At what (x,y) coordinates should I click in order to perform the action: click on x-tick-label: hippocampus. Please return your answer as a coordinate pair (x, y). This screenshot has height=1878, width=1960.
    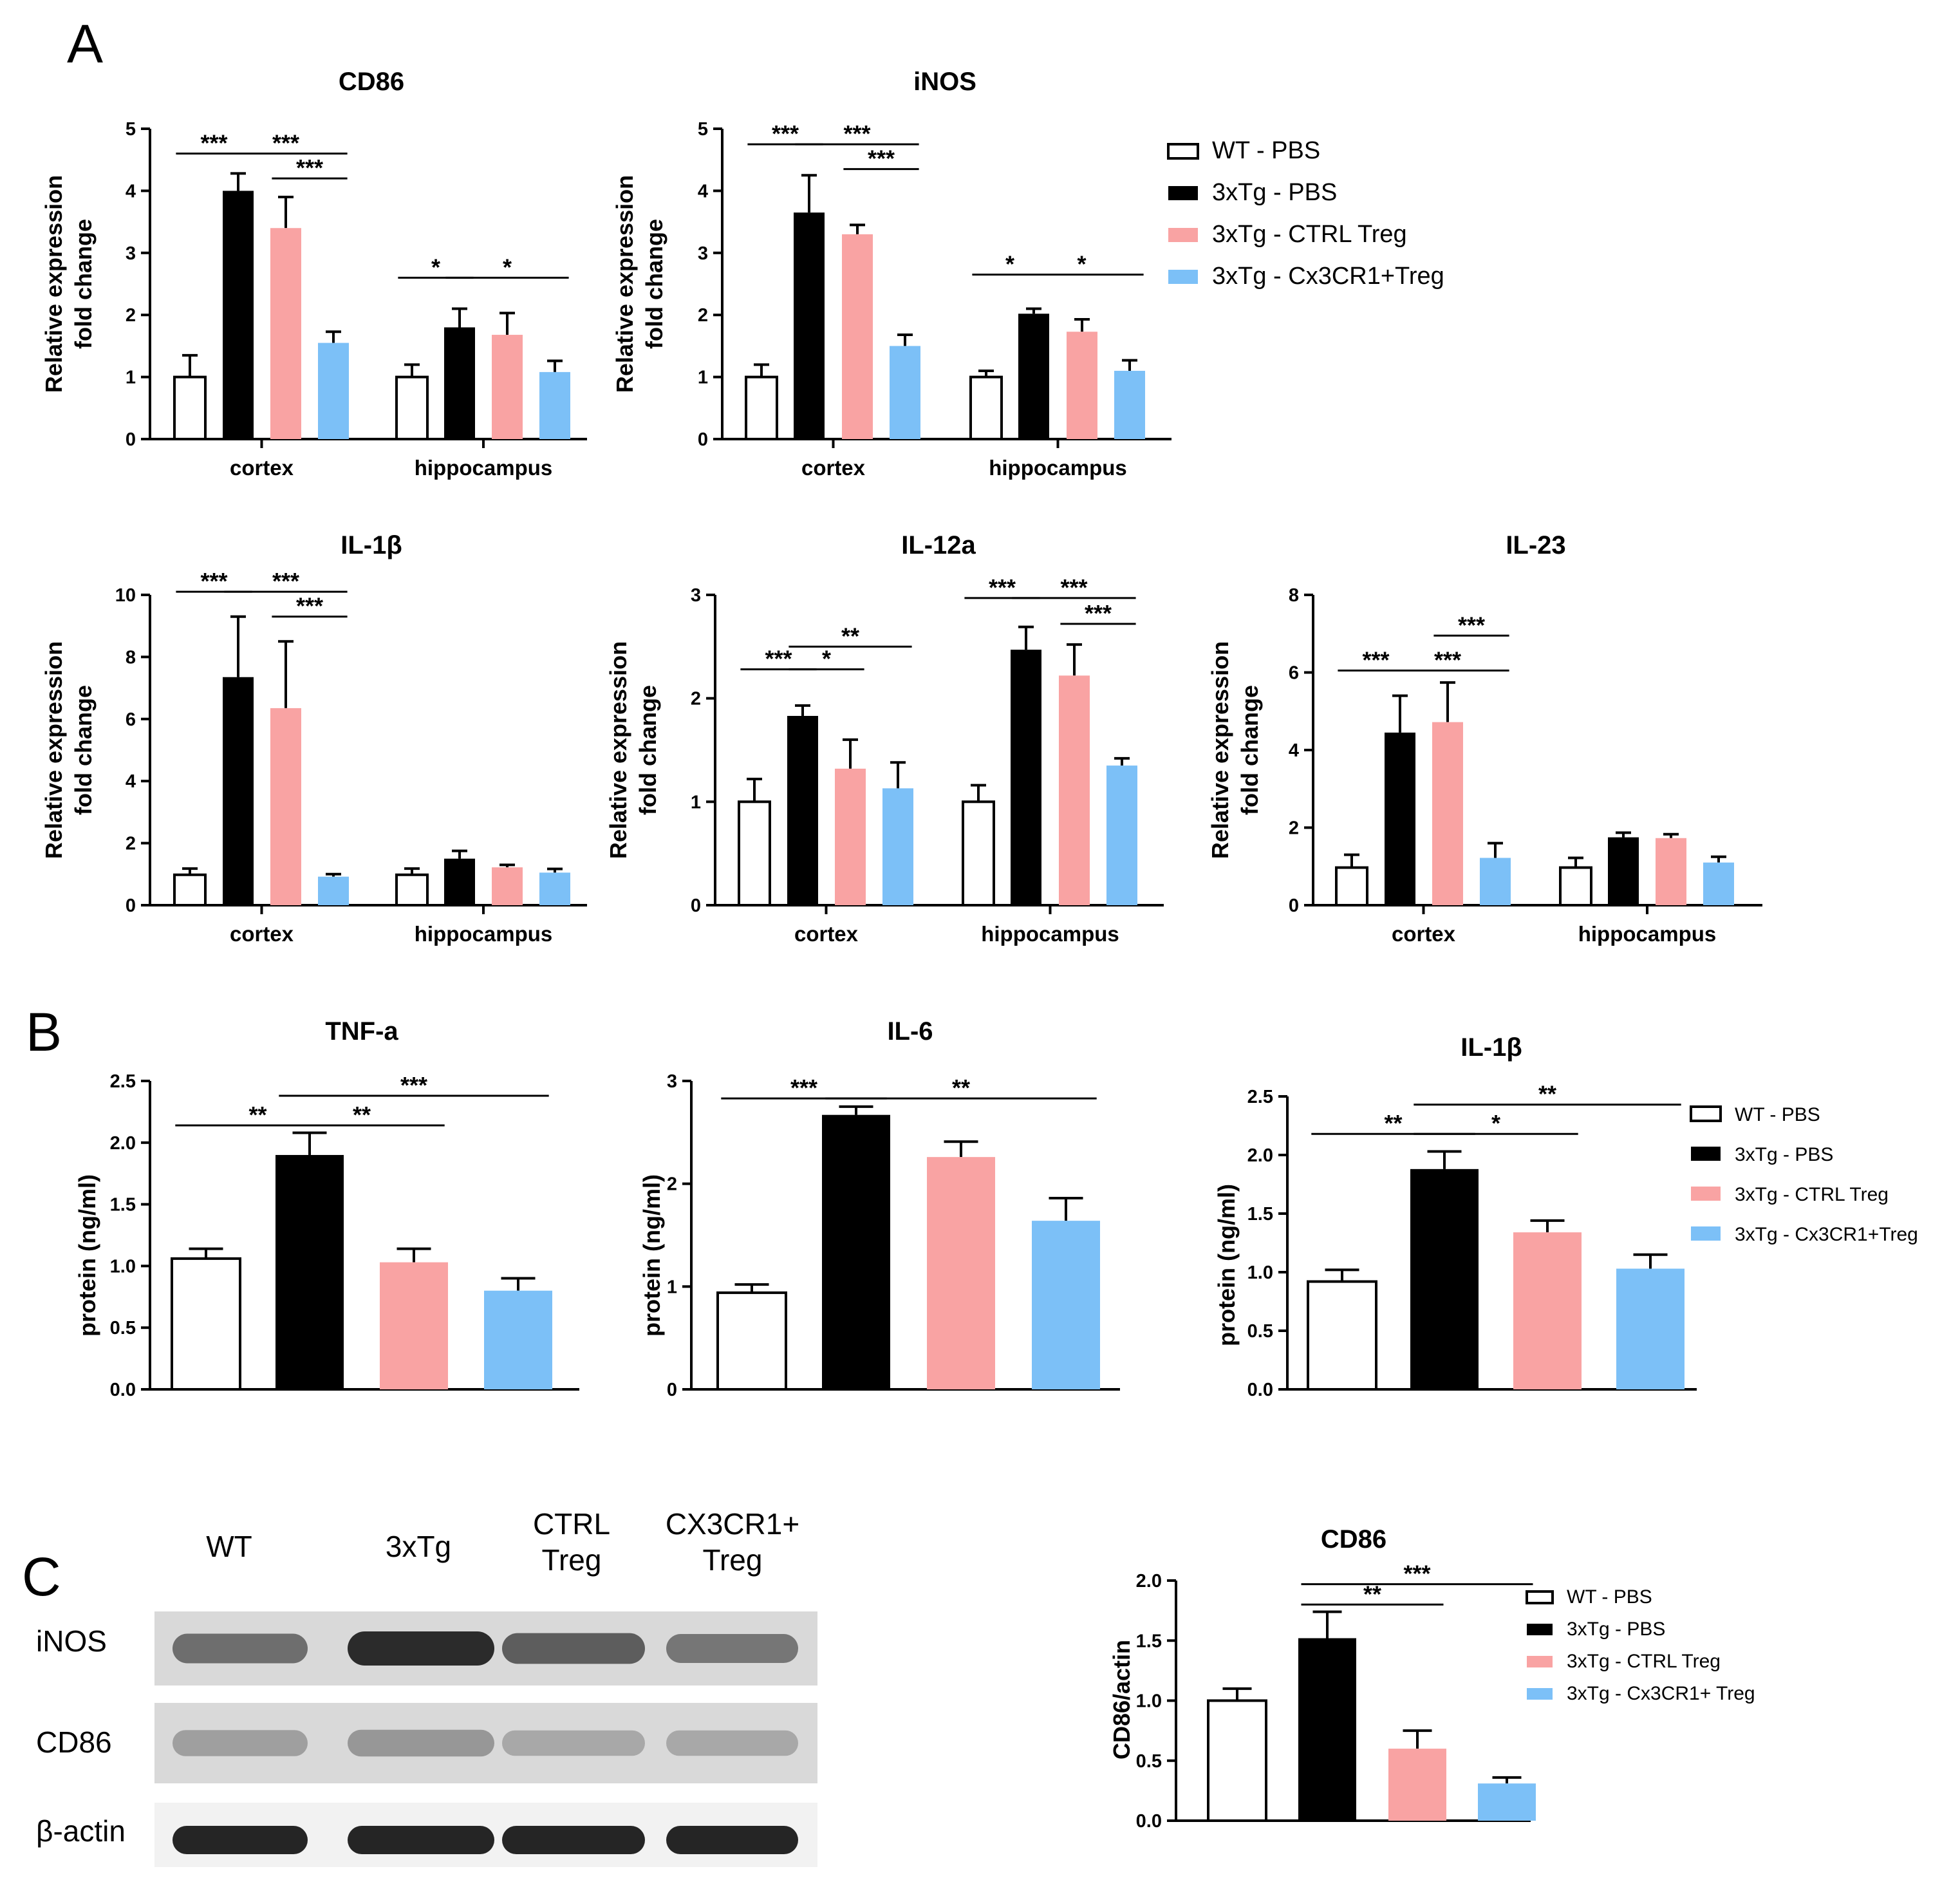
    Looking at the image, I should click on (484, 934).